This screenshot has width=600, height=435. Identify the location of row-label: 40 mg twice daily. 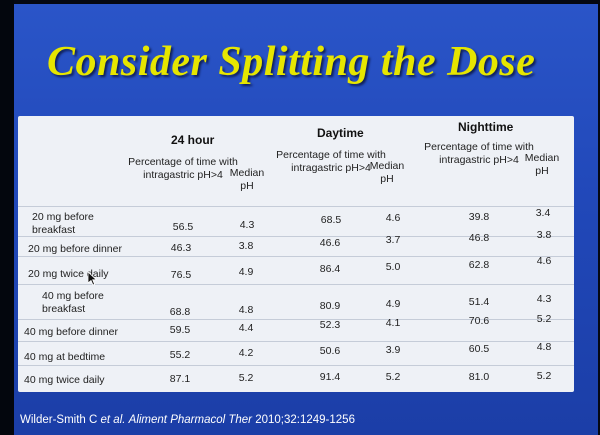
(64, 380).